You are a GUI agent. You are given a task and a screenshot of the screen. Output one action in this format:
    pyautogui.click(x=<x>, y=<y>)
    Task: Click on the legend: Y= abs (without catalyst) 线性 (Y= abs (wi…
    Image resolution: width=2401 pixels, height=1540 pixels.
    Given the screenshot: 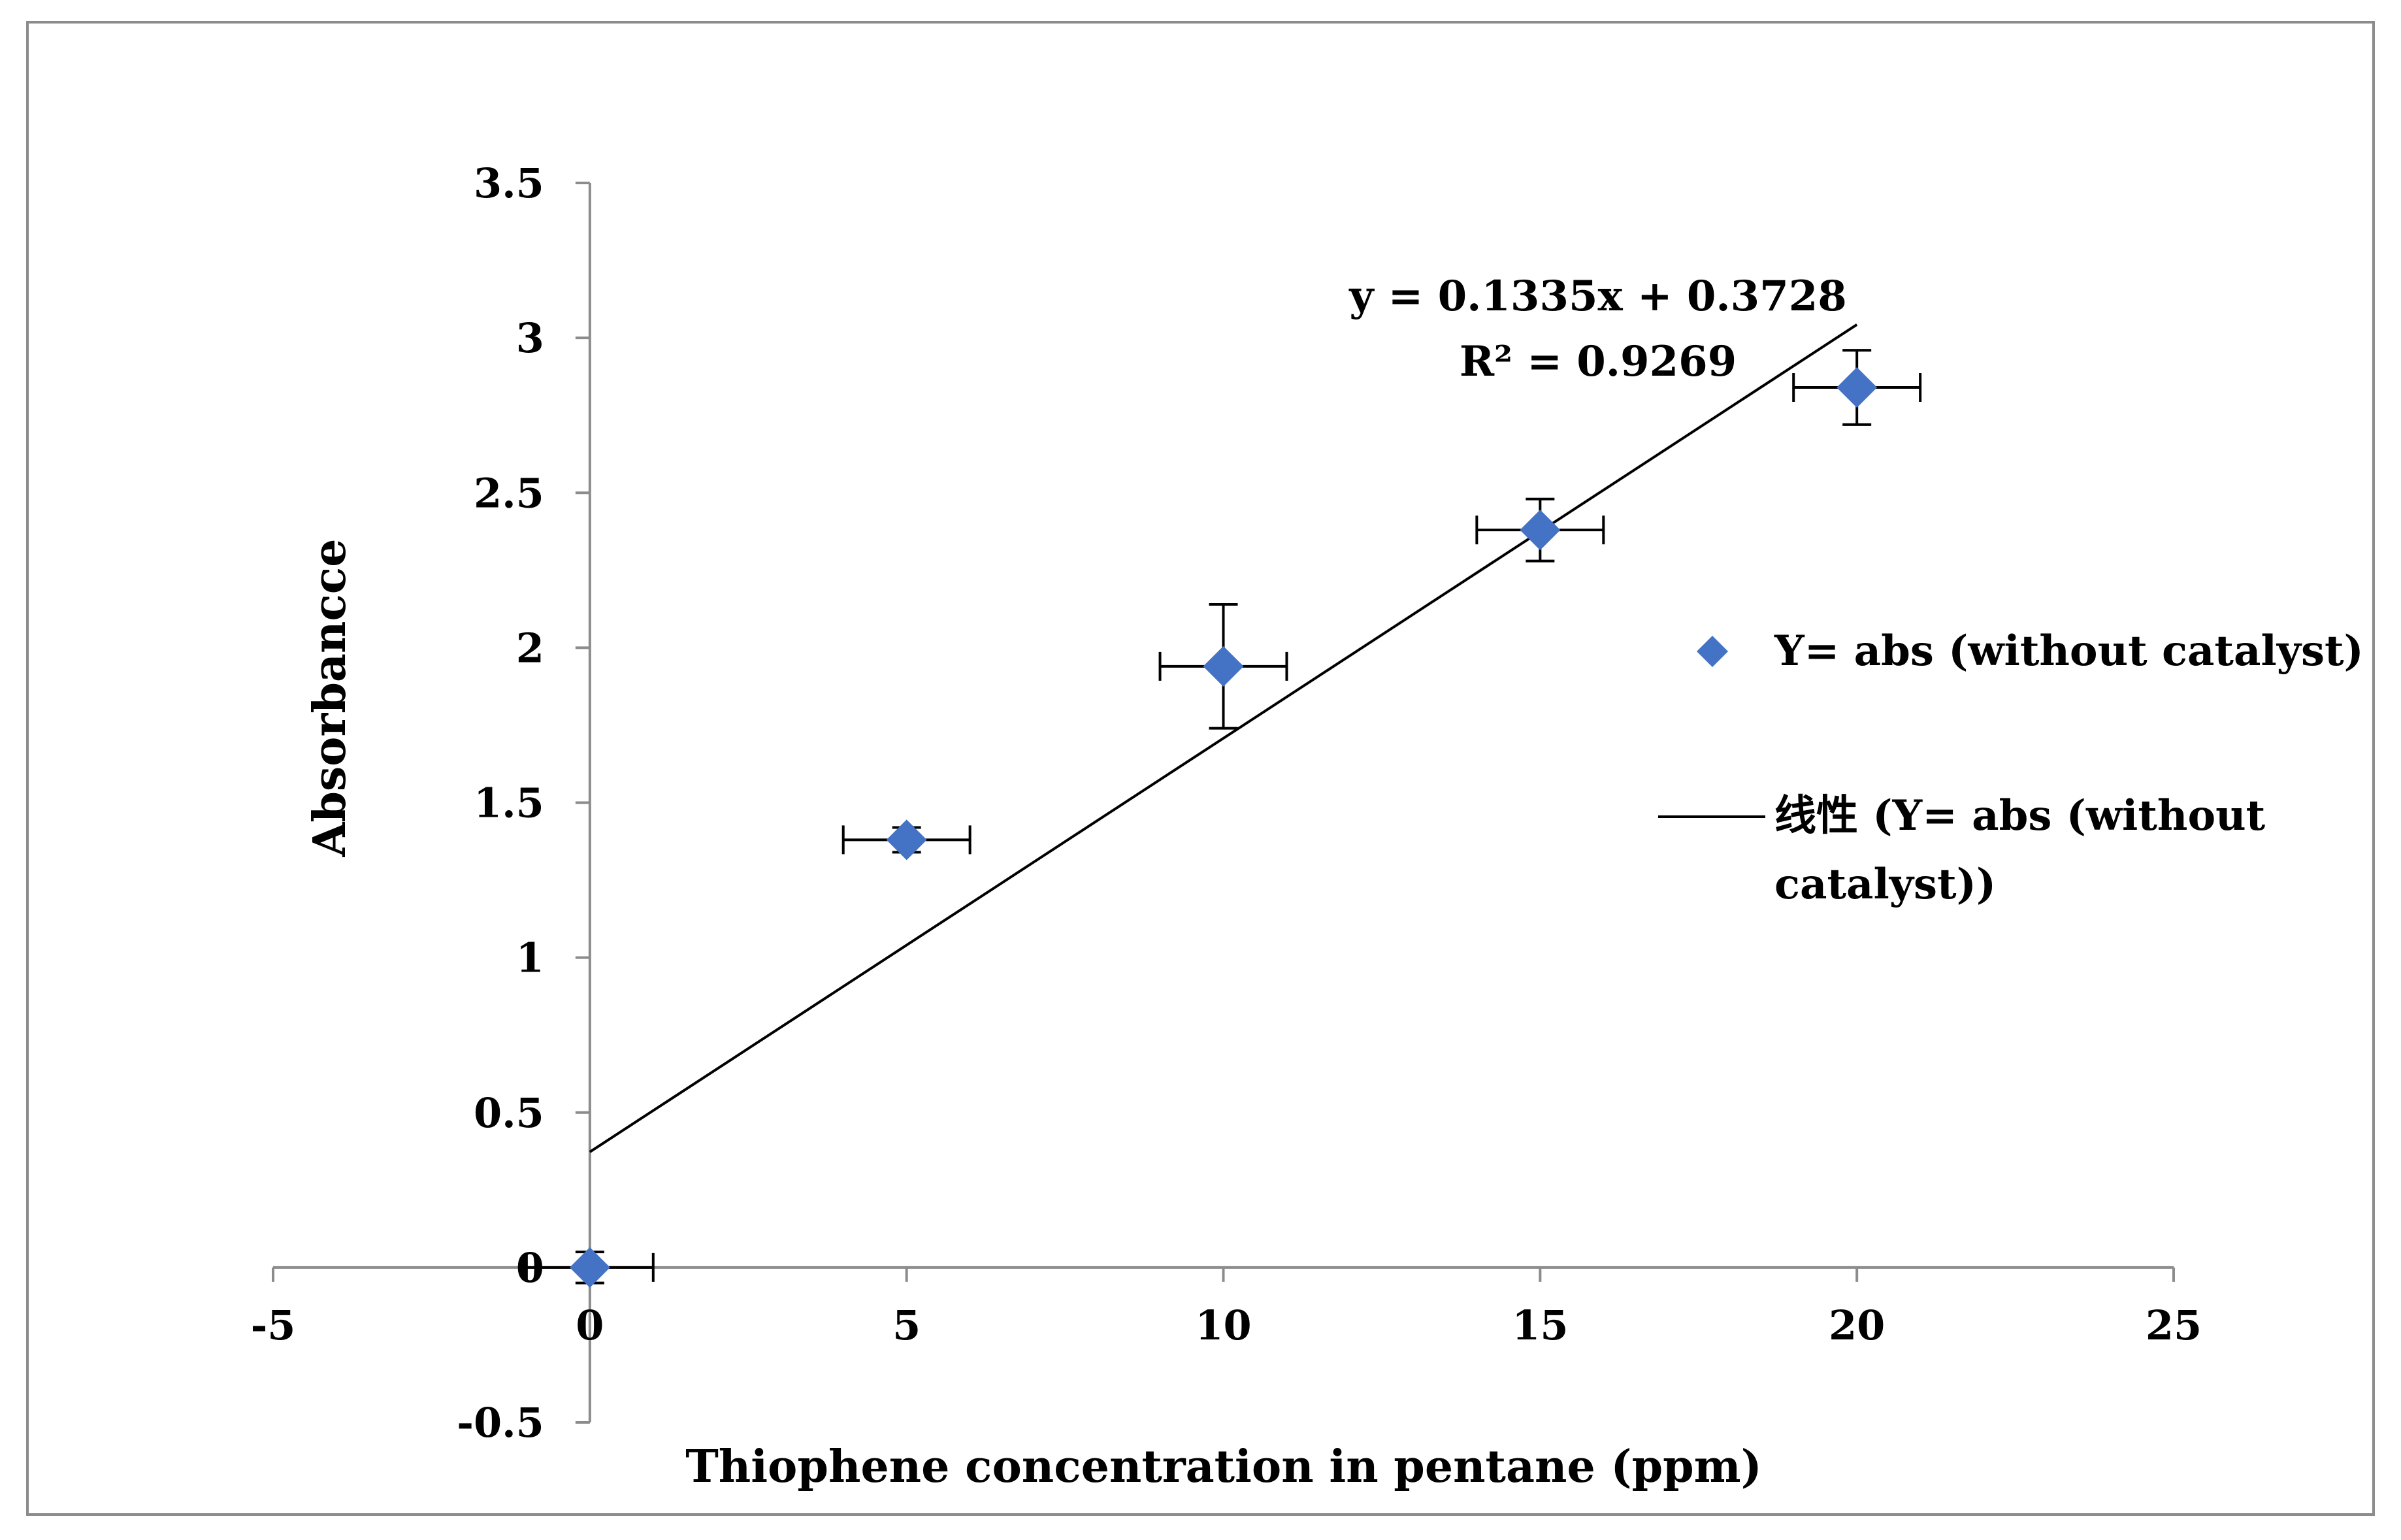 What is the action you would take?
    pyautogui.click(x=2011, y=768)
    